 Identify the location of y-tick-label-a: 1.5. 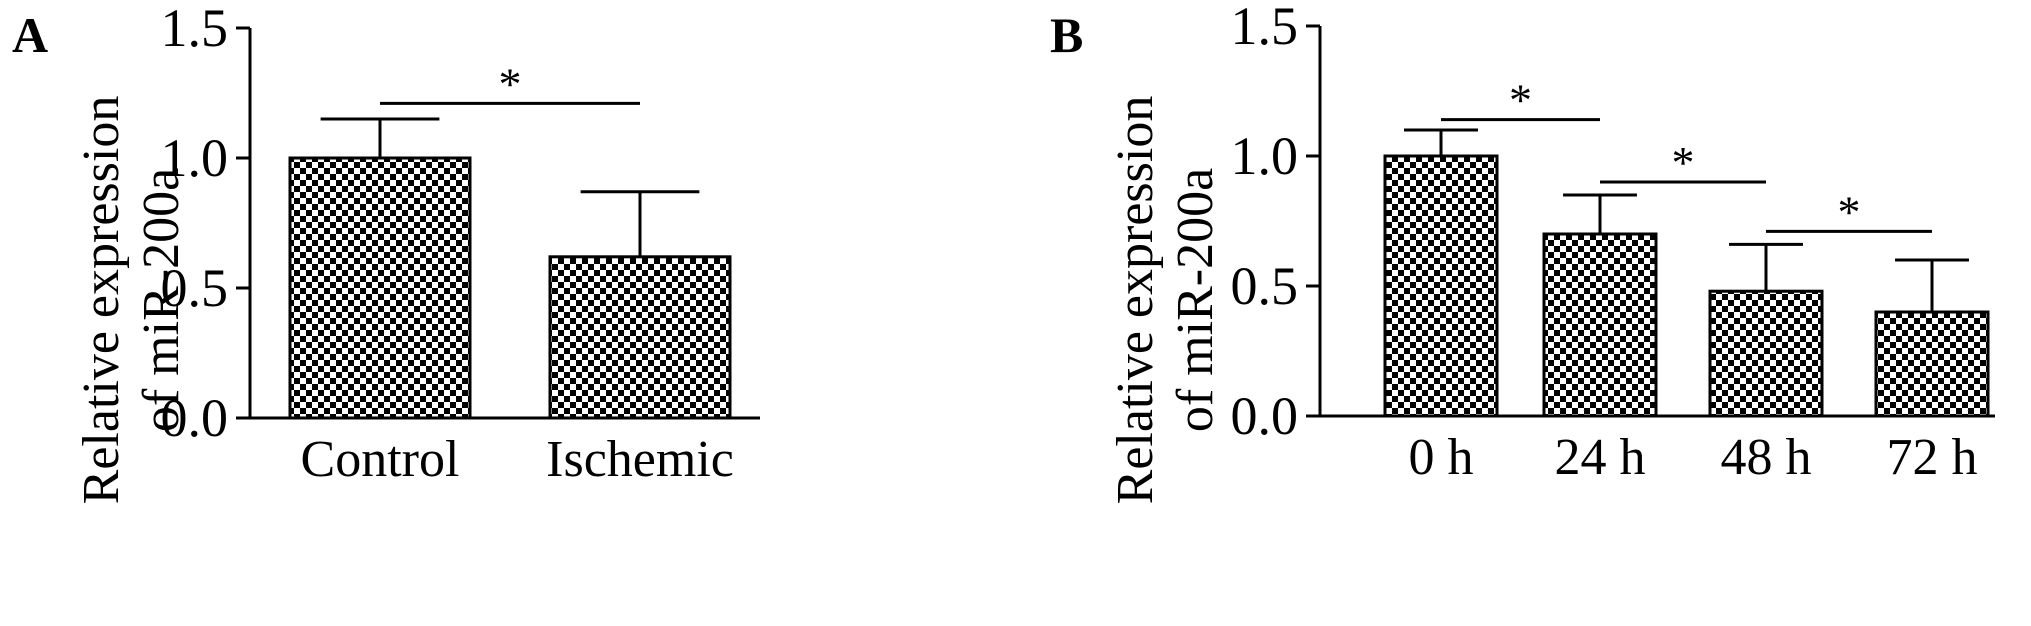
(195, 29).